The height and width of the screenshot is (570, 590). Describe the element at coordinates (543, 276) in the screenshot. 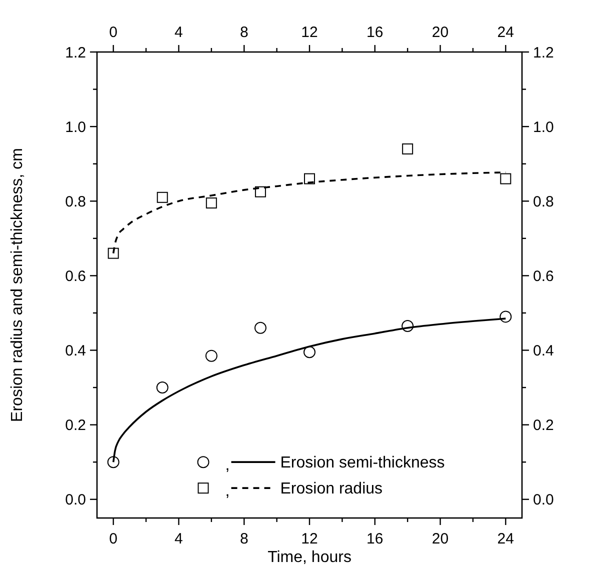

I see `y2-tick-label: 0.6` at that location.